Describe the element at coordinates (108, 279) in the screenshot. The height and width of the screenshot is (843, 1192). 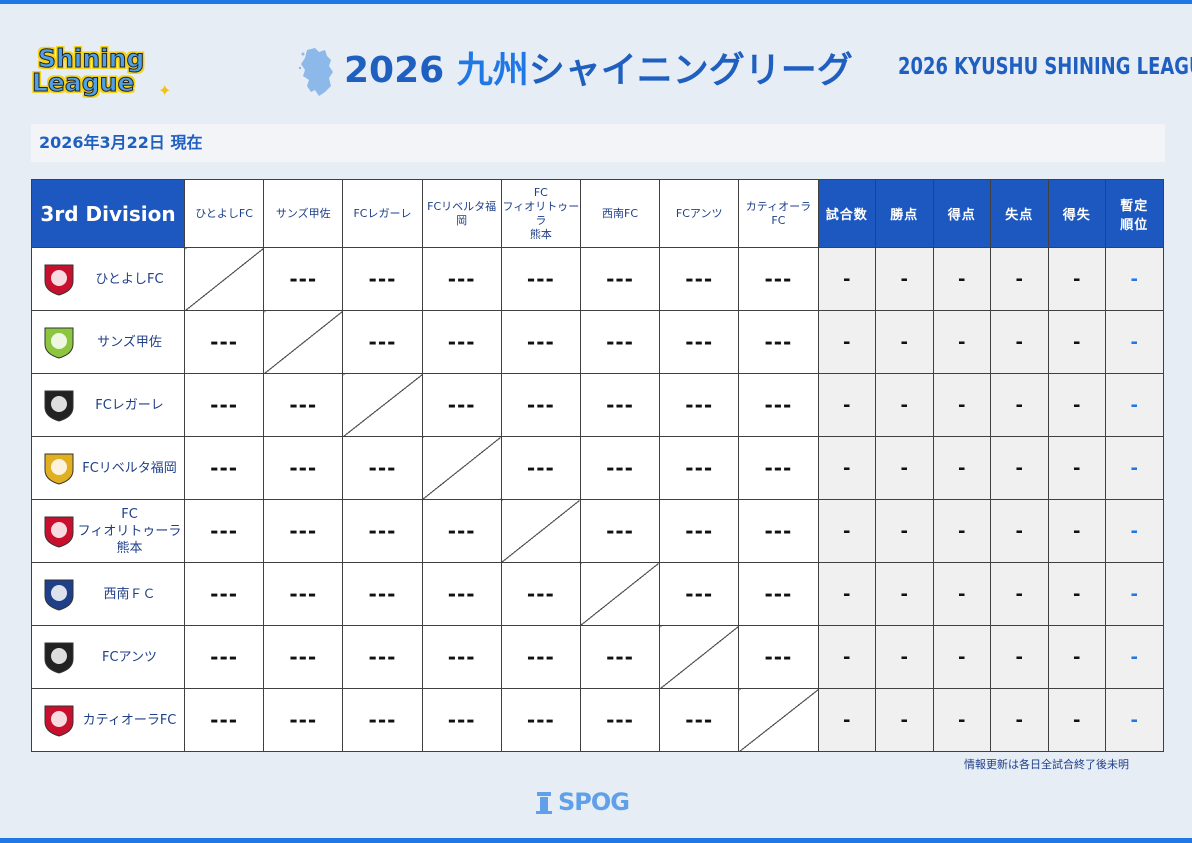
I see `team-cell: ひとよしFC` at that location.